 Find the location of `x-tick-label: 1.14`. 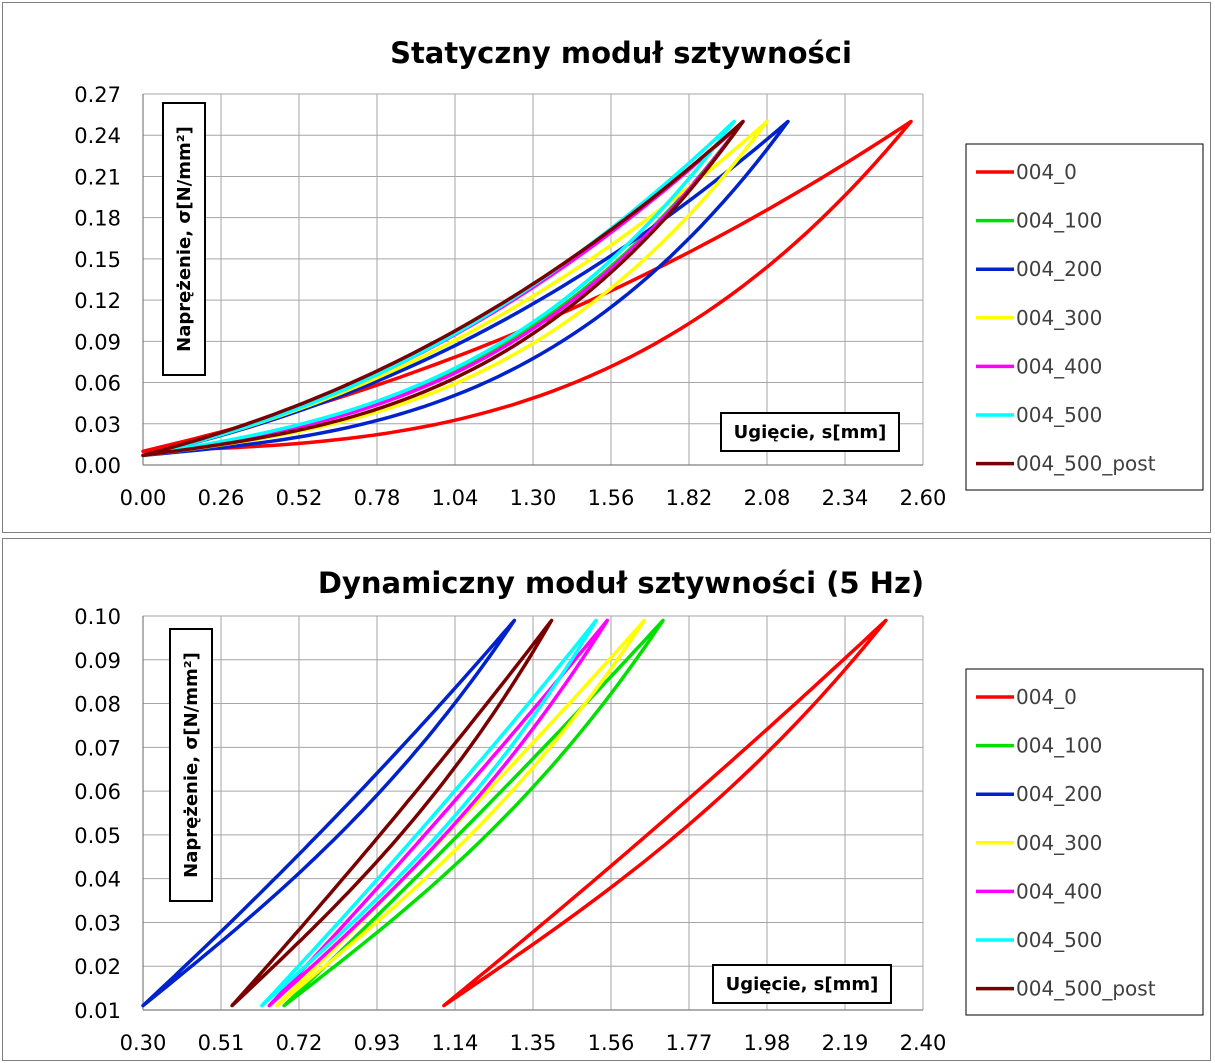

x-tick-label: 1.14 is located at coordinates (455, 1043).